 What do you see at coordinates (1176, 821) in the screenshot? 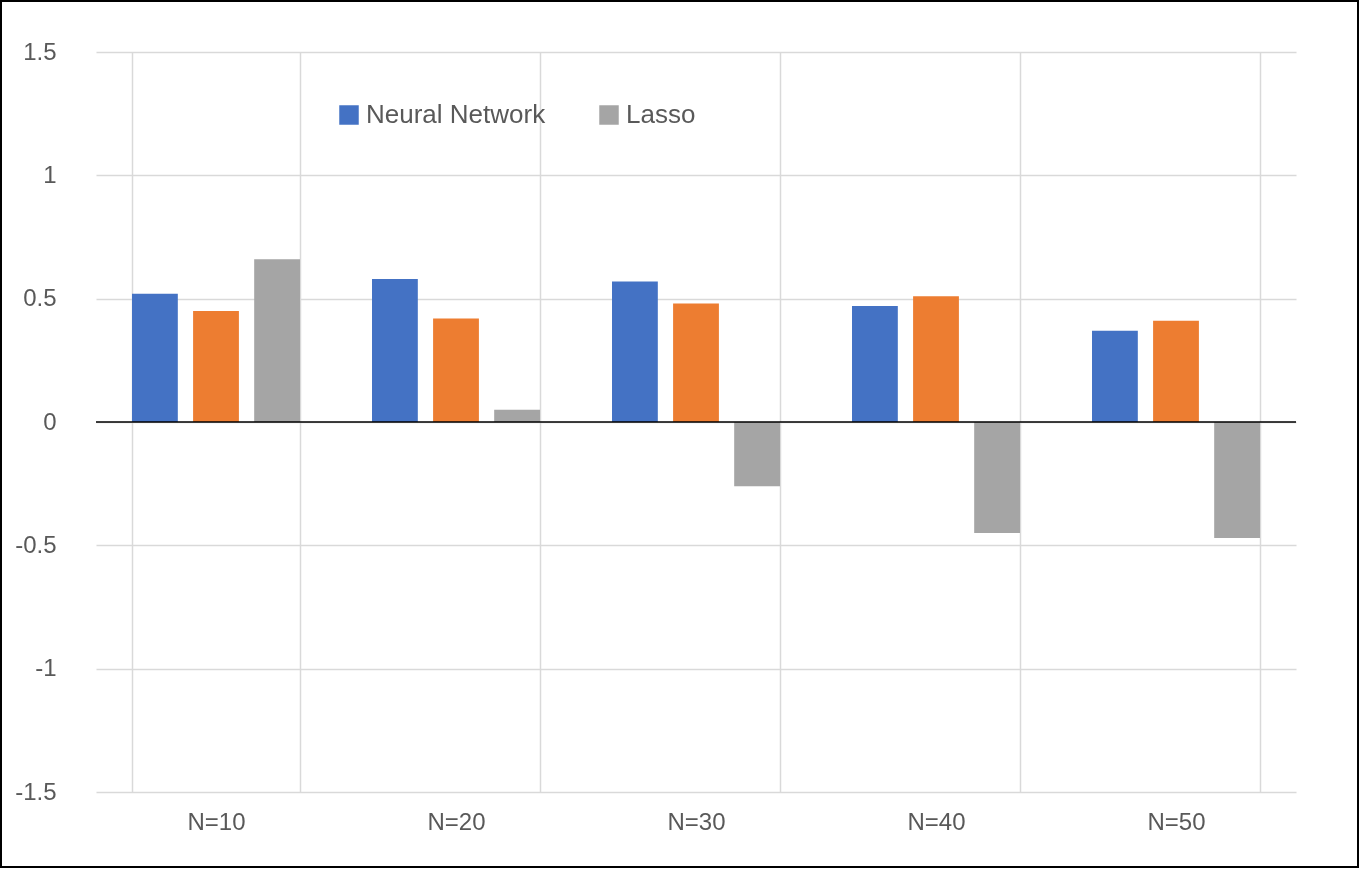
I see `x-tick-label: N=50` at bounding box center [1176, 821].